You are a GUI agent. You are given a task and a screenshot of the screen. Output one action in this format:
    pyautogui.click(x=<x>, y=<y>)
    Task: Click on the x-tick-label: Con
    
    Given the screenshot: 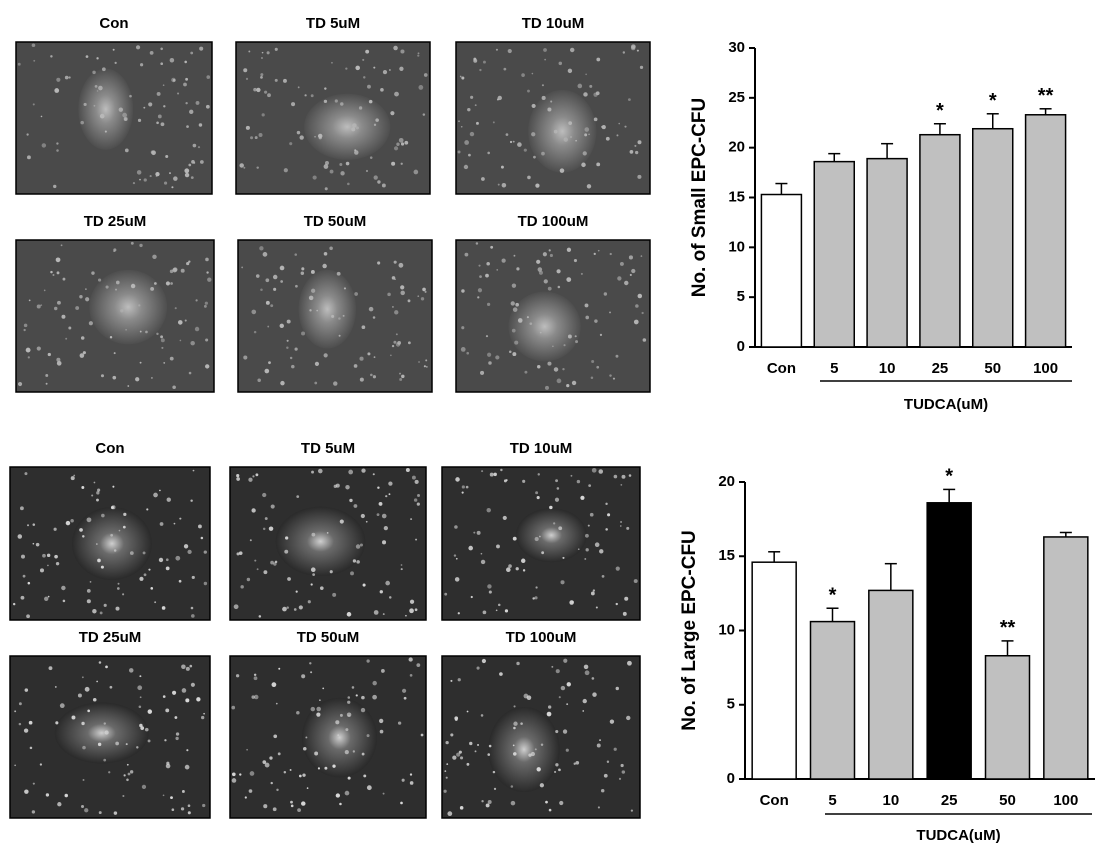 What is the action you would take?
    pyautogui.click(x=774, y=800)
    